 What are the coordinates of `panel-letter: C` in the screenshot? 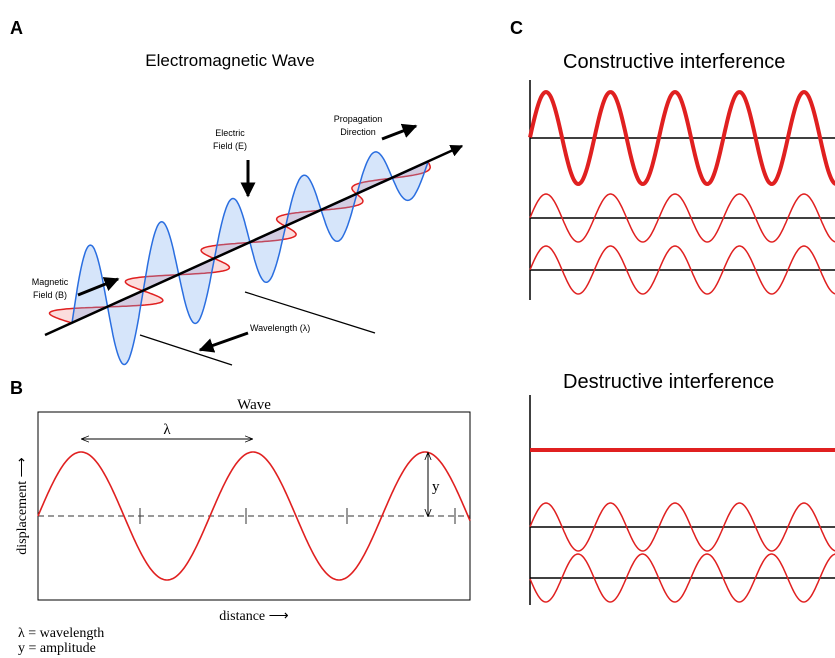 It's located at (516, 28).